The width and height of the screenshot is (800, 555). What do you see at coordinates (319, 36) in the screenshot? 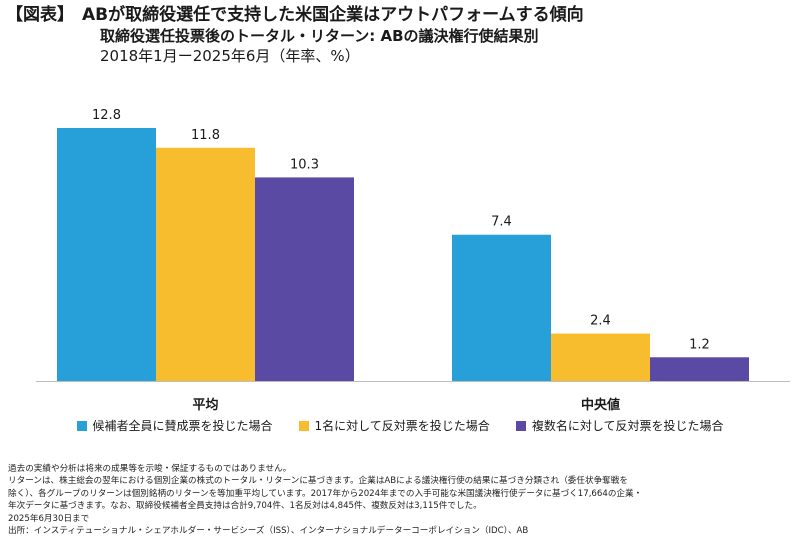
I see `chart-subtitle: 取締役選任投票後のトータル・リターン: ABの議決権行使結果別` at bounding box center [319, 36].